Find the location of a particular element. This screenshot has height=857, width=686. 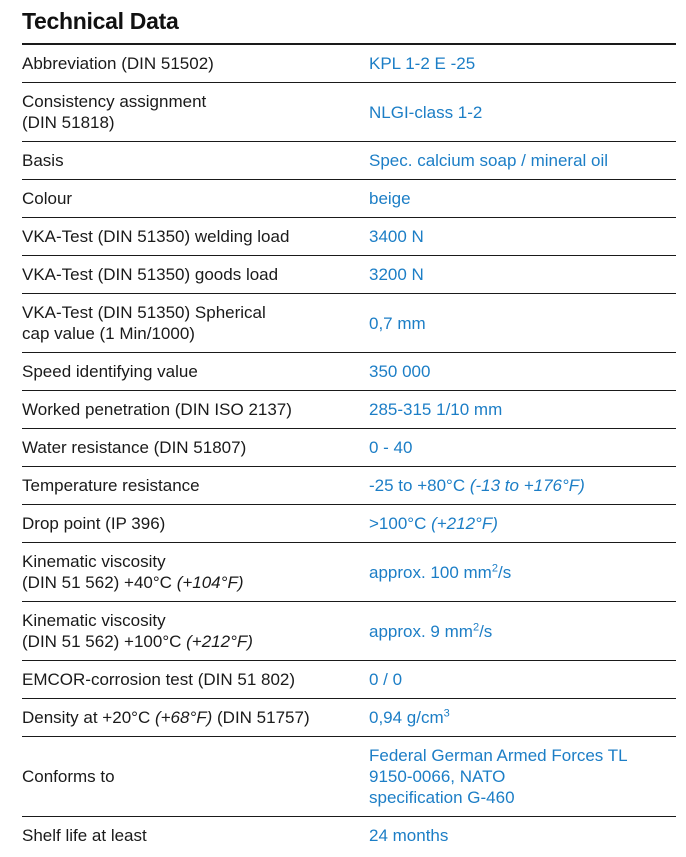

table-row-basis: Basis Spec. calcium soap / mineral oil is located at coordinates (349, 160).